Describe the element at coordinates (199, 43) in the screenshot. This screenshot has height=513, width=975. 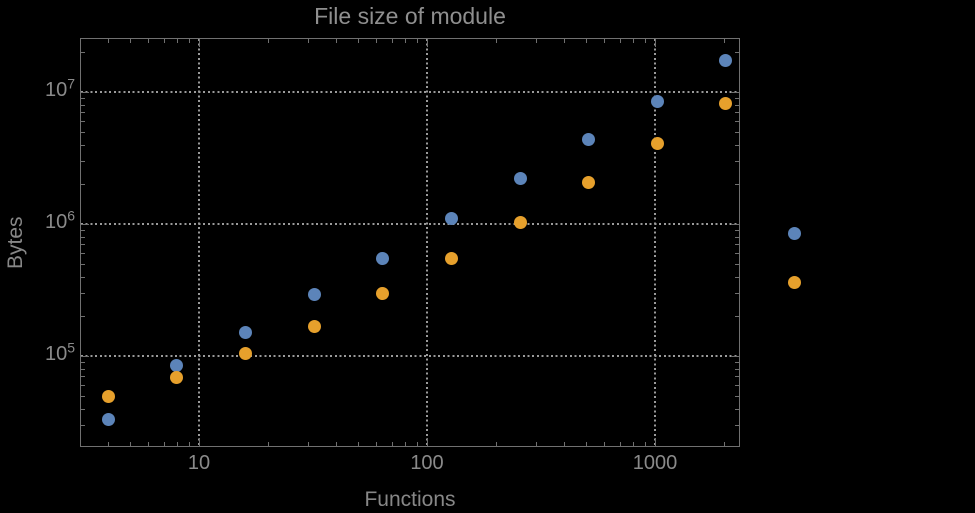
I see `x-major-tick-top` at that location.